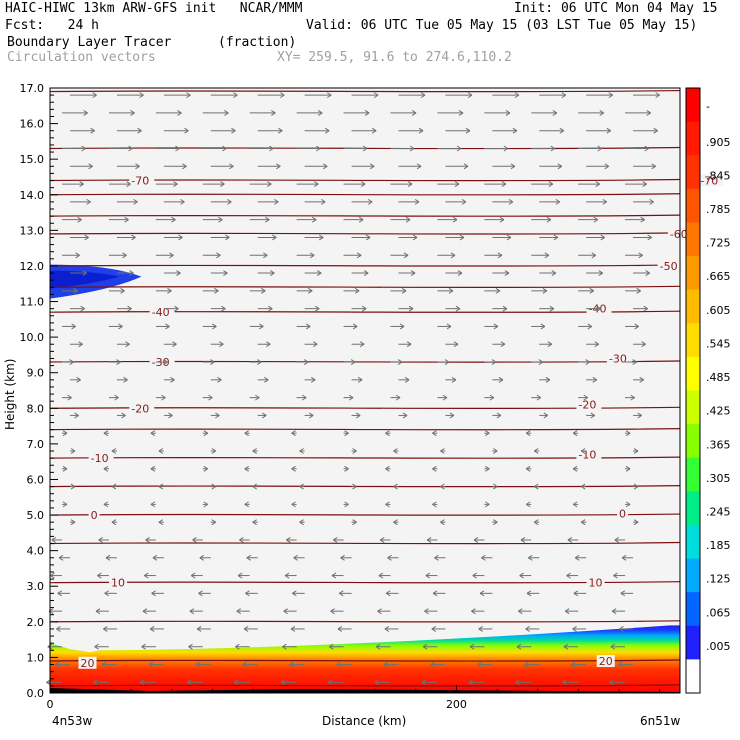 The height and width of the screenshot is (740, 740). Describe the element at coordinates (100, 458) in the screenshot. I see `contour-label: -10` at that location.